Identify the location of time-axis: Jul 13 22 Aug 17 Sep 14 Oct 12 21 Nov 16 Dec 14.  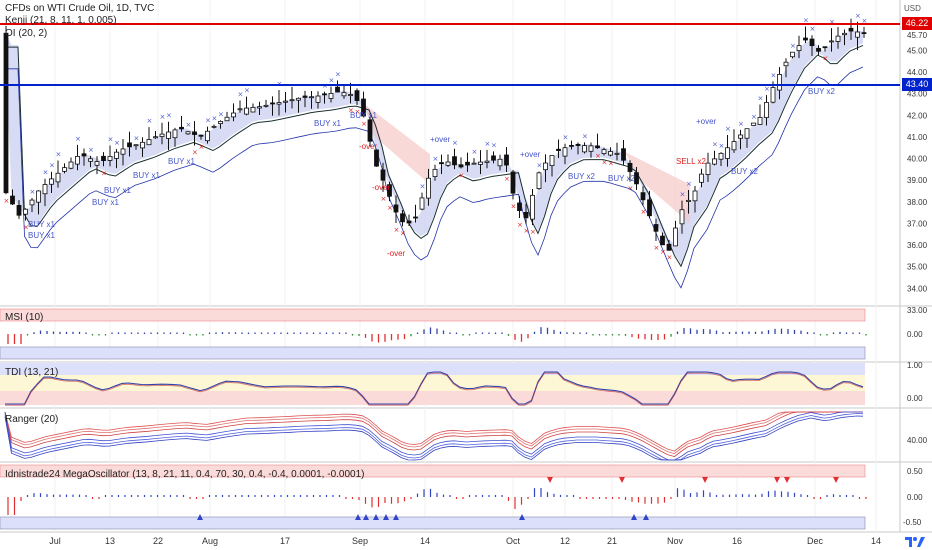
(465, 541).